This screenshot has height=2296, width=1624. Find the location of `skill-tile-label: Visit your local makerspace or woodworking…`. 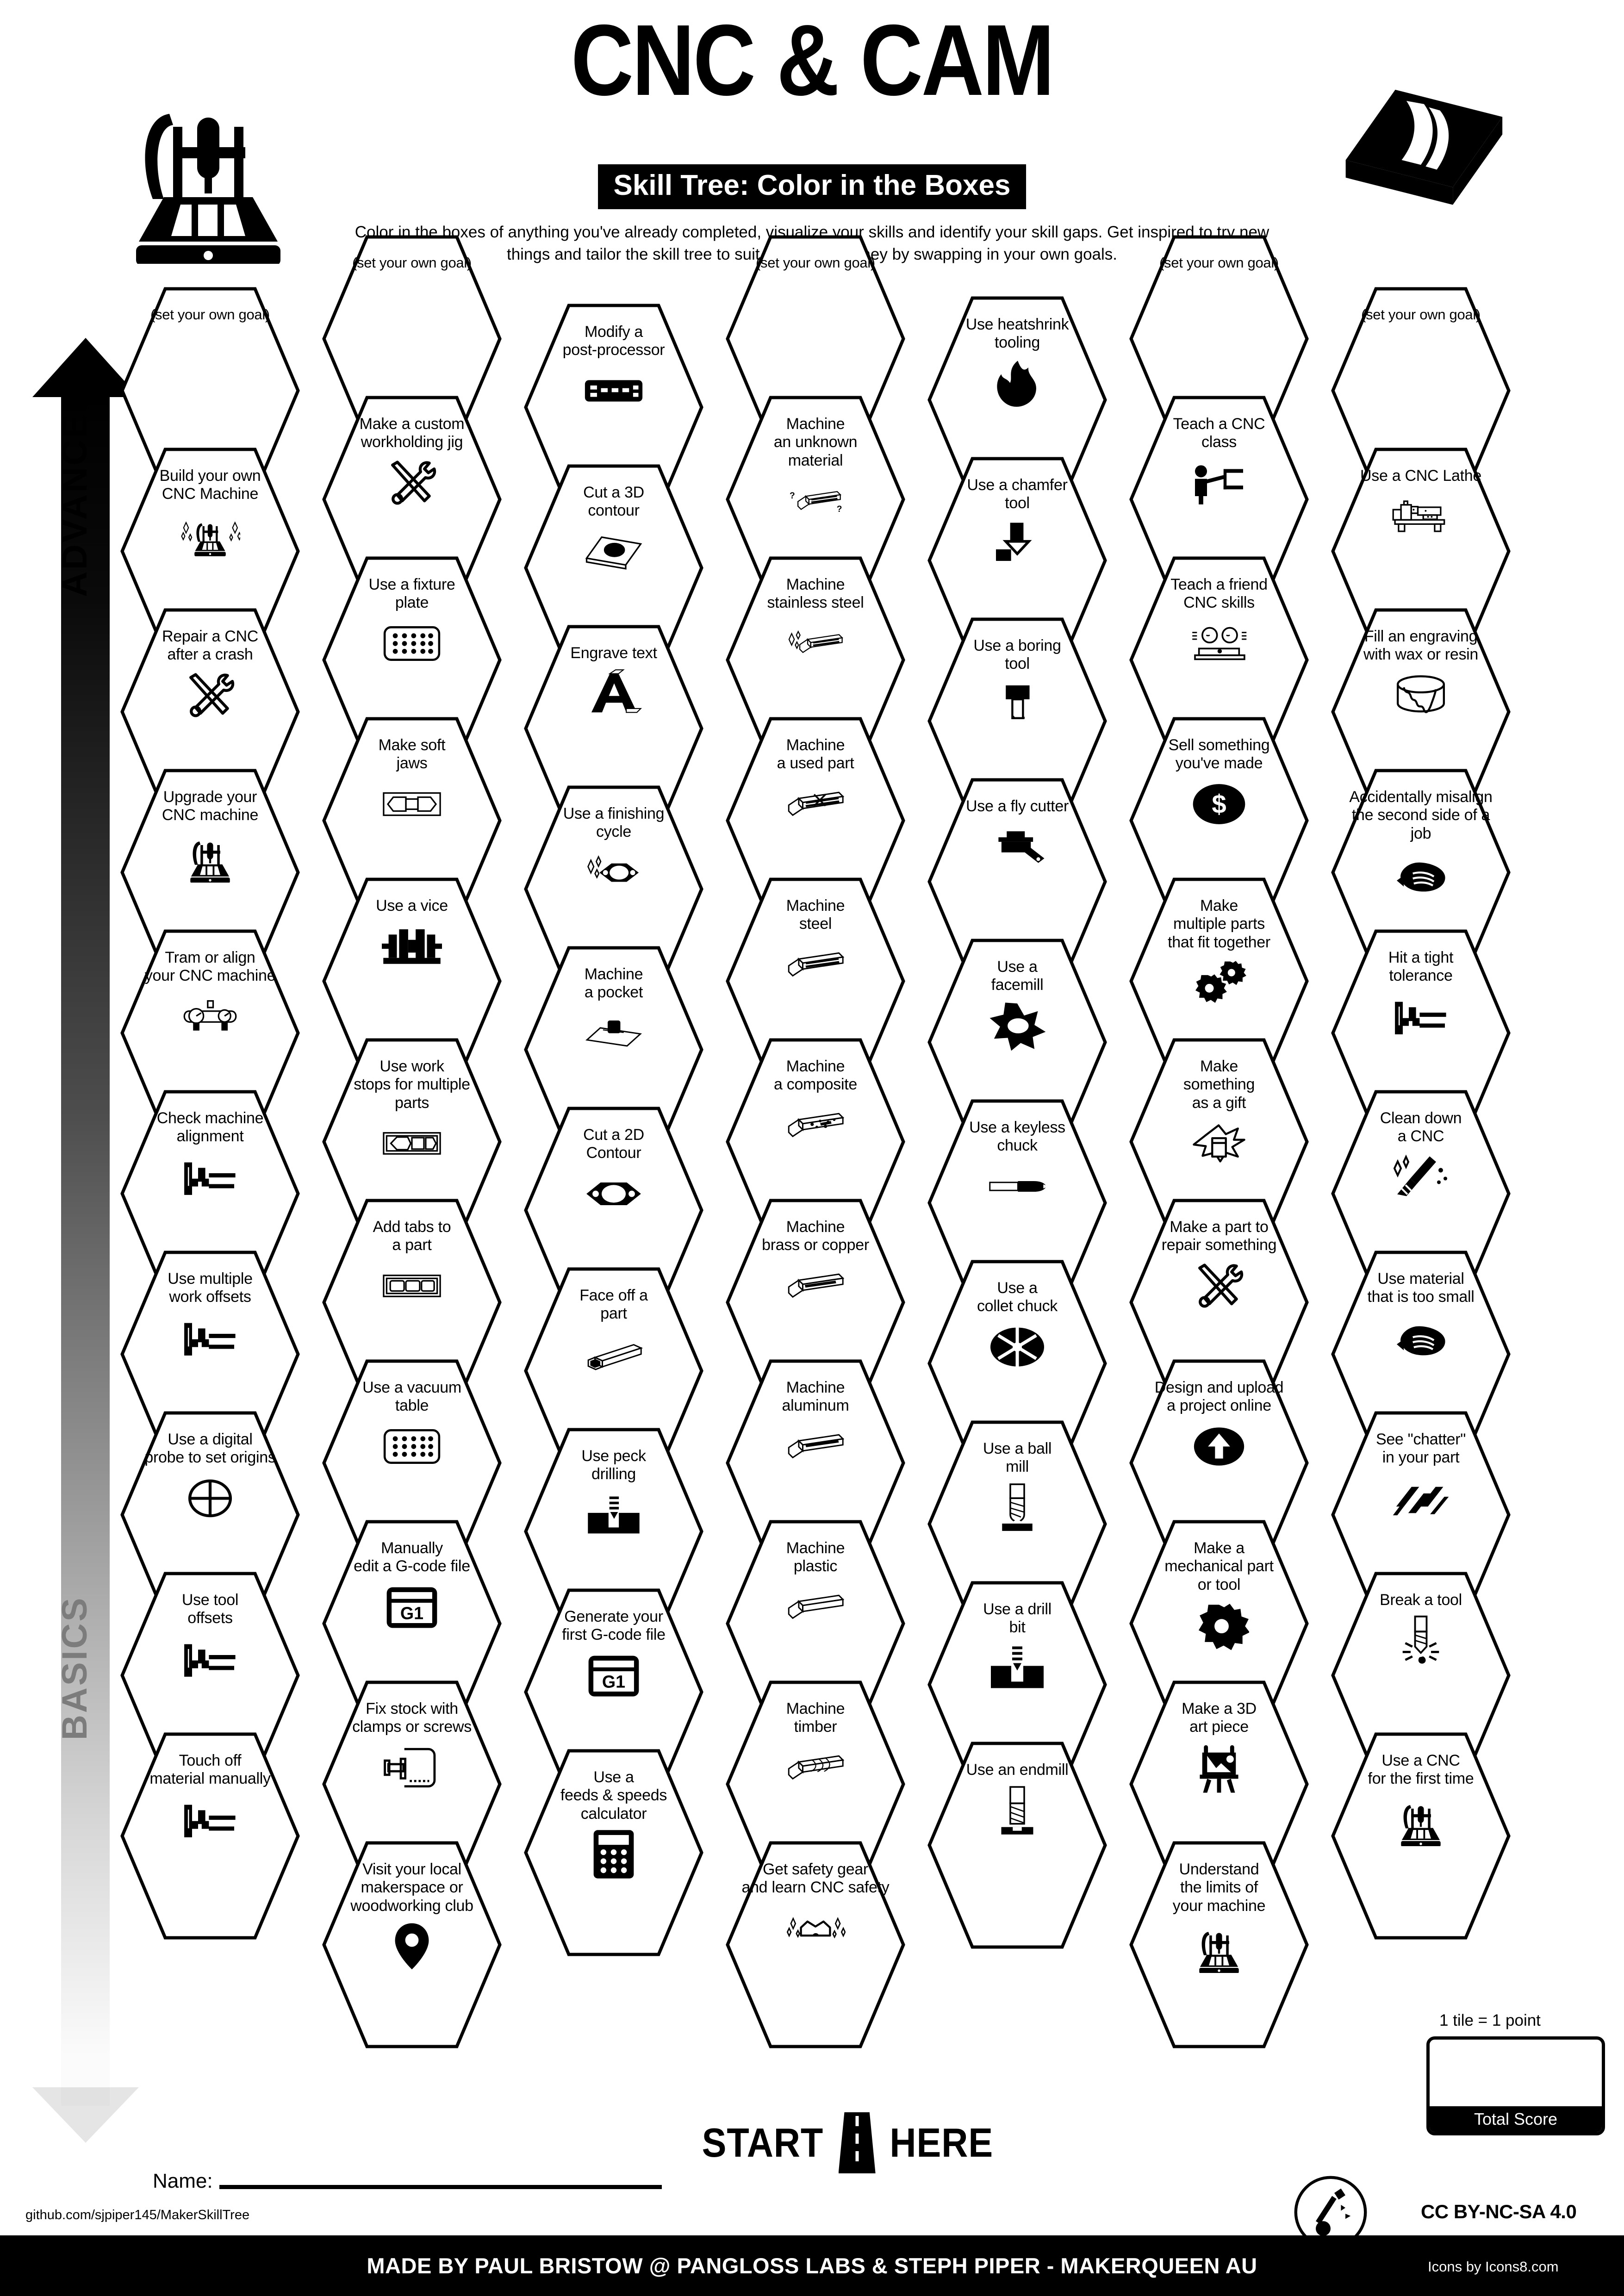

skill-tile-label: Visit your local makerspace or woodworking… is located at coordinates (411, 1887).